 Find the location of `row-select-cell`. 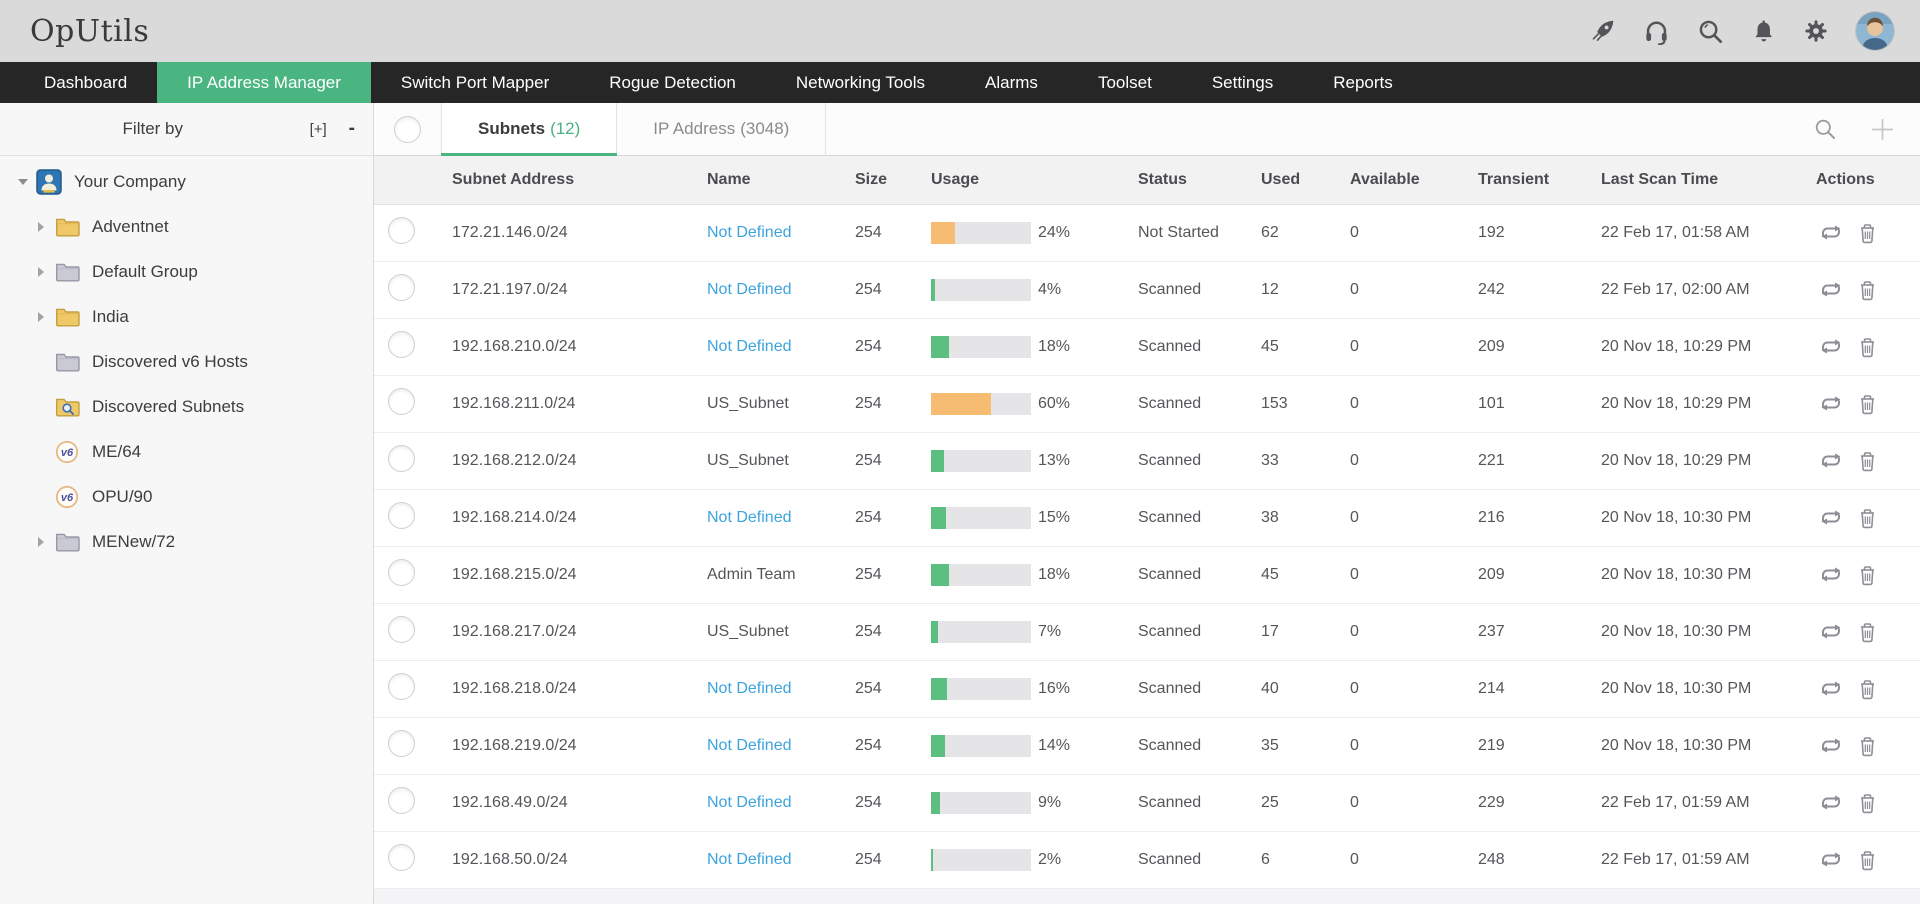

row-select-cell is located at coordinates (413, 746).